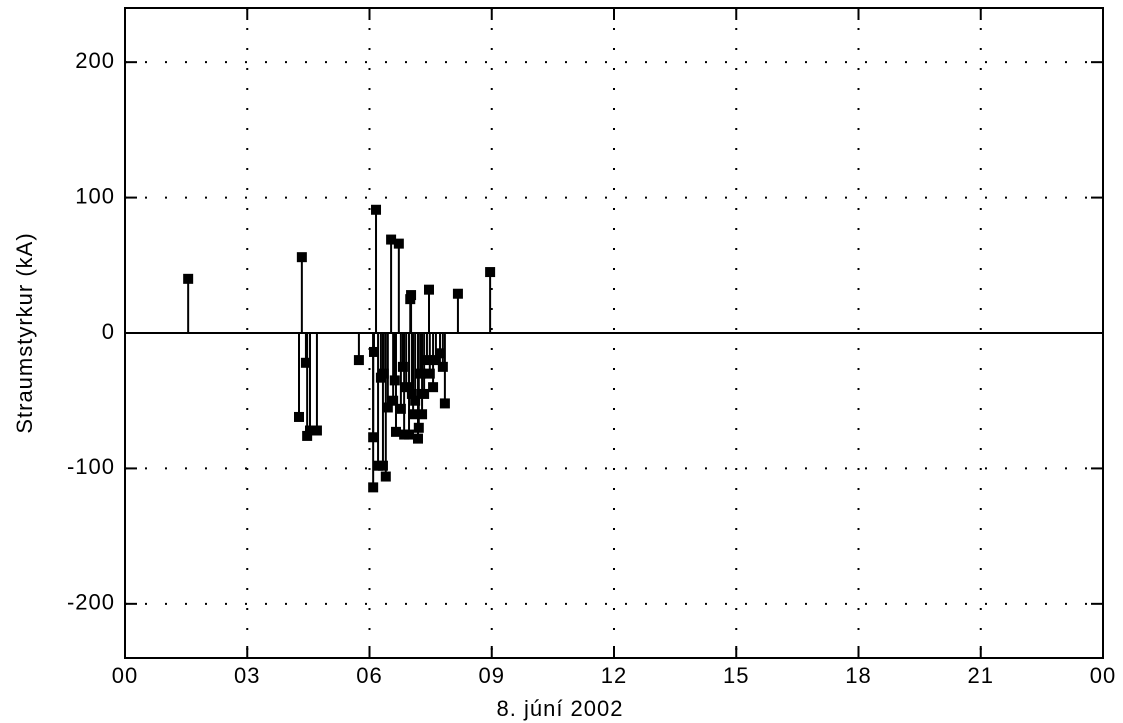 This screenshot has width=1123, height=723. Describe the element at coordinates (91, 602) in the screenshot. I see `y-tick-label: -200` at that location.